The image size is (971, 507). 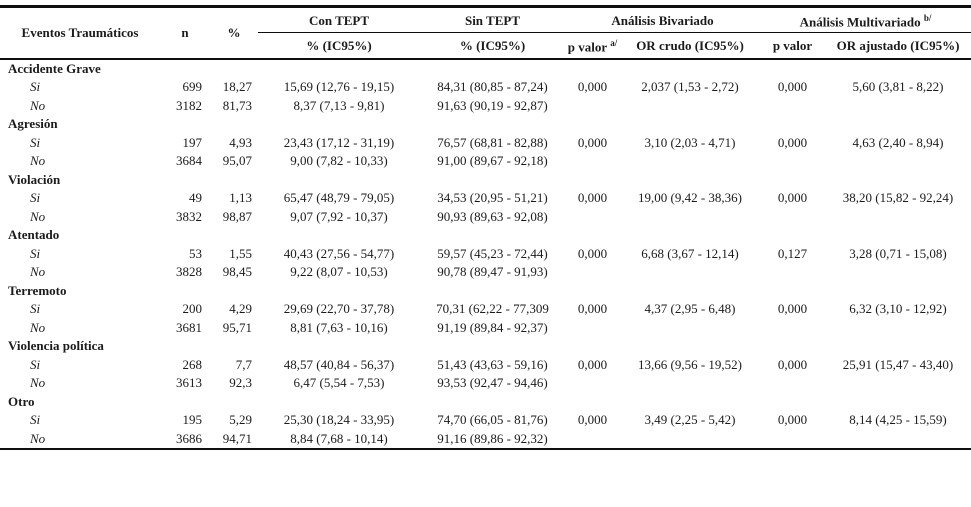 What do you see at coordinates (690, 87) in the screenshot?
I see `cell-or-crudo: 2,037 (1,53 - 2,72)` at bounding box center [690, 87].